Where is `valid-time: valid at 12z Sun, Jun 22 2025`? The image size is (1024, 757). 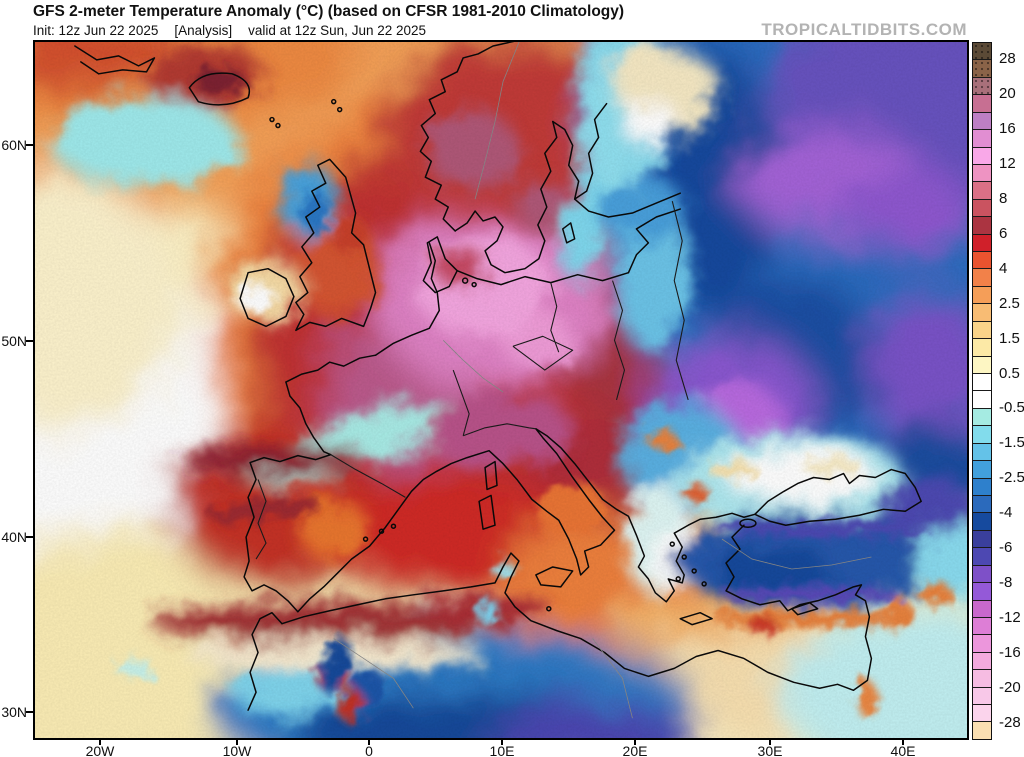 valid-time: valid at 12z Sun, Jun 22 2025 is located at coordinates (337, 30).